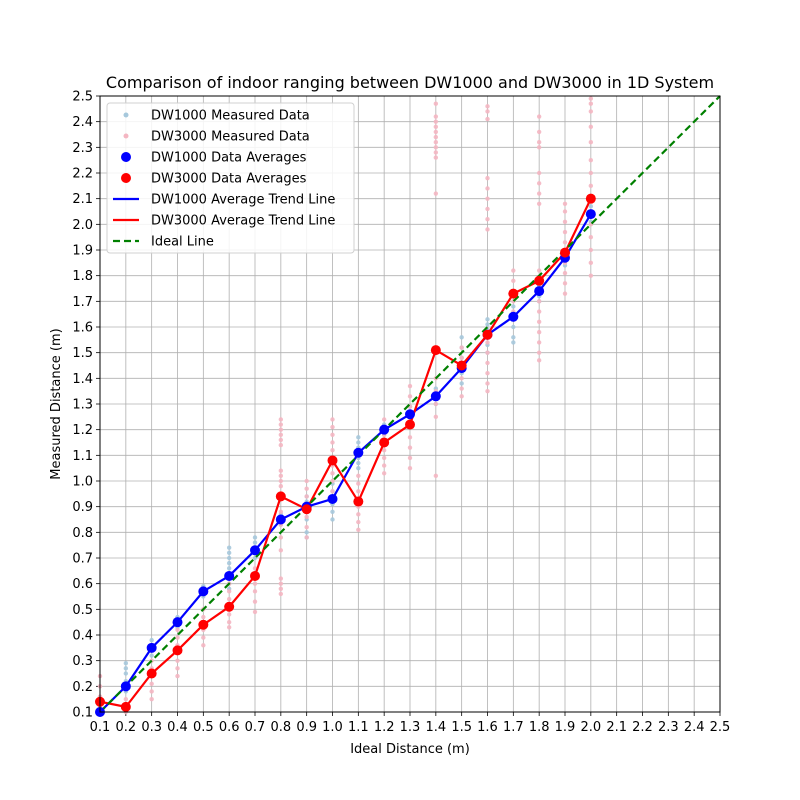  Describe the element at coordinates (82, 199) in the screenshot. I see `y-tick-label: 2.1` at that location.